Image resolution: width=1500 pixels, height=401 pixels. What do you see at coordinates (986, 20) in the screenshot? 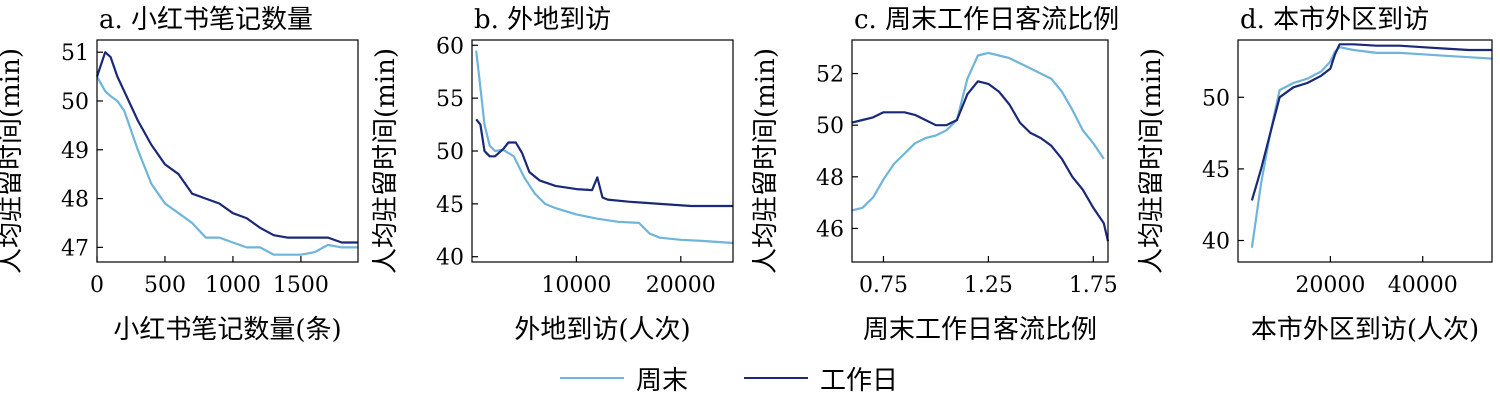
I see `panel-c-title: c. 周末工作日客流比例` at bounding box center [986, 20].